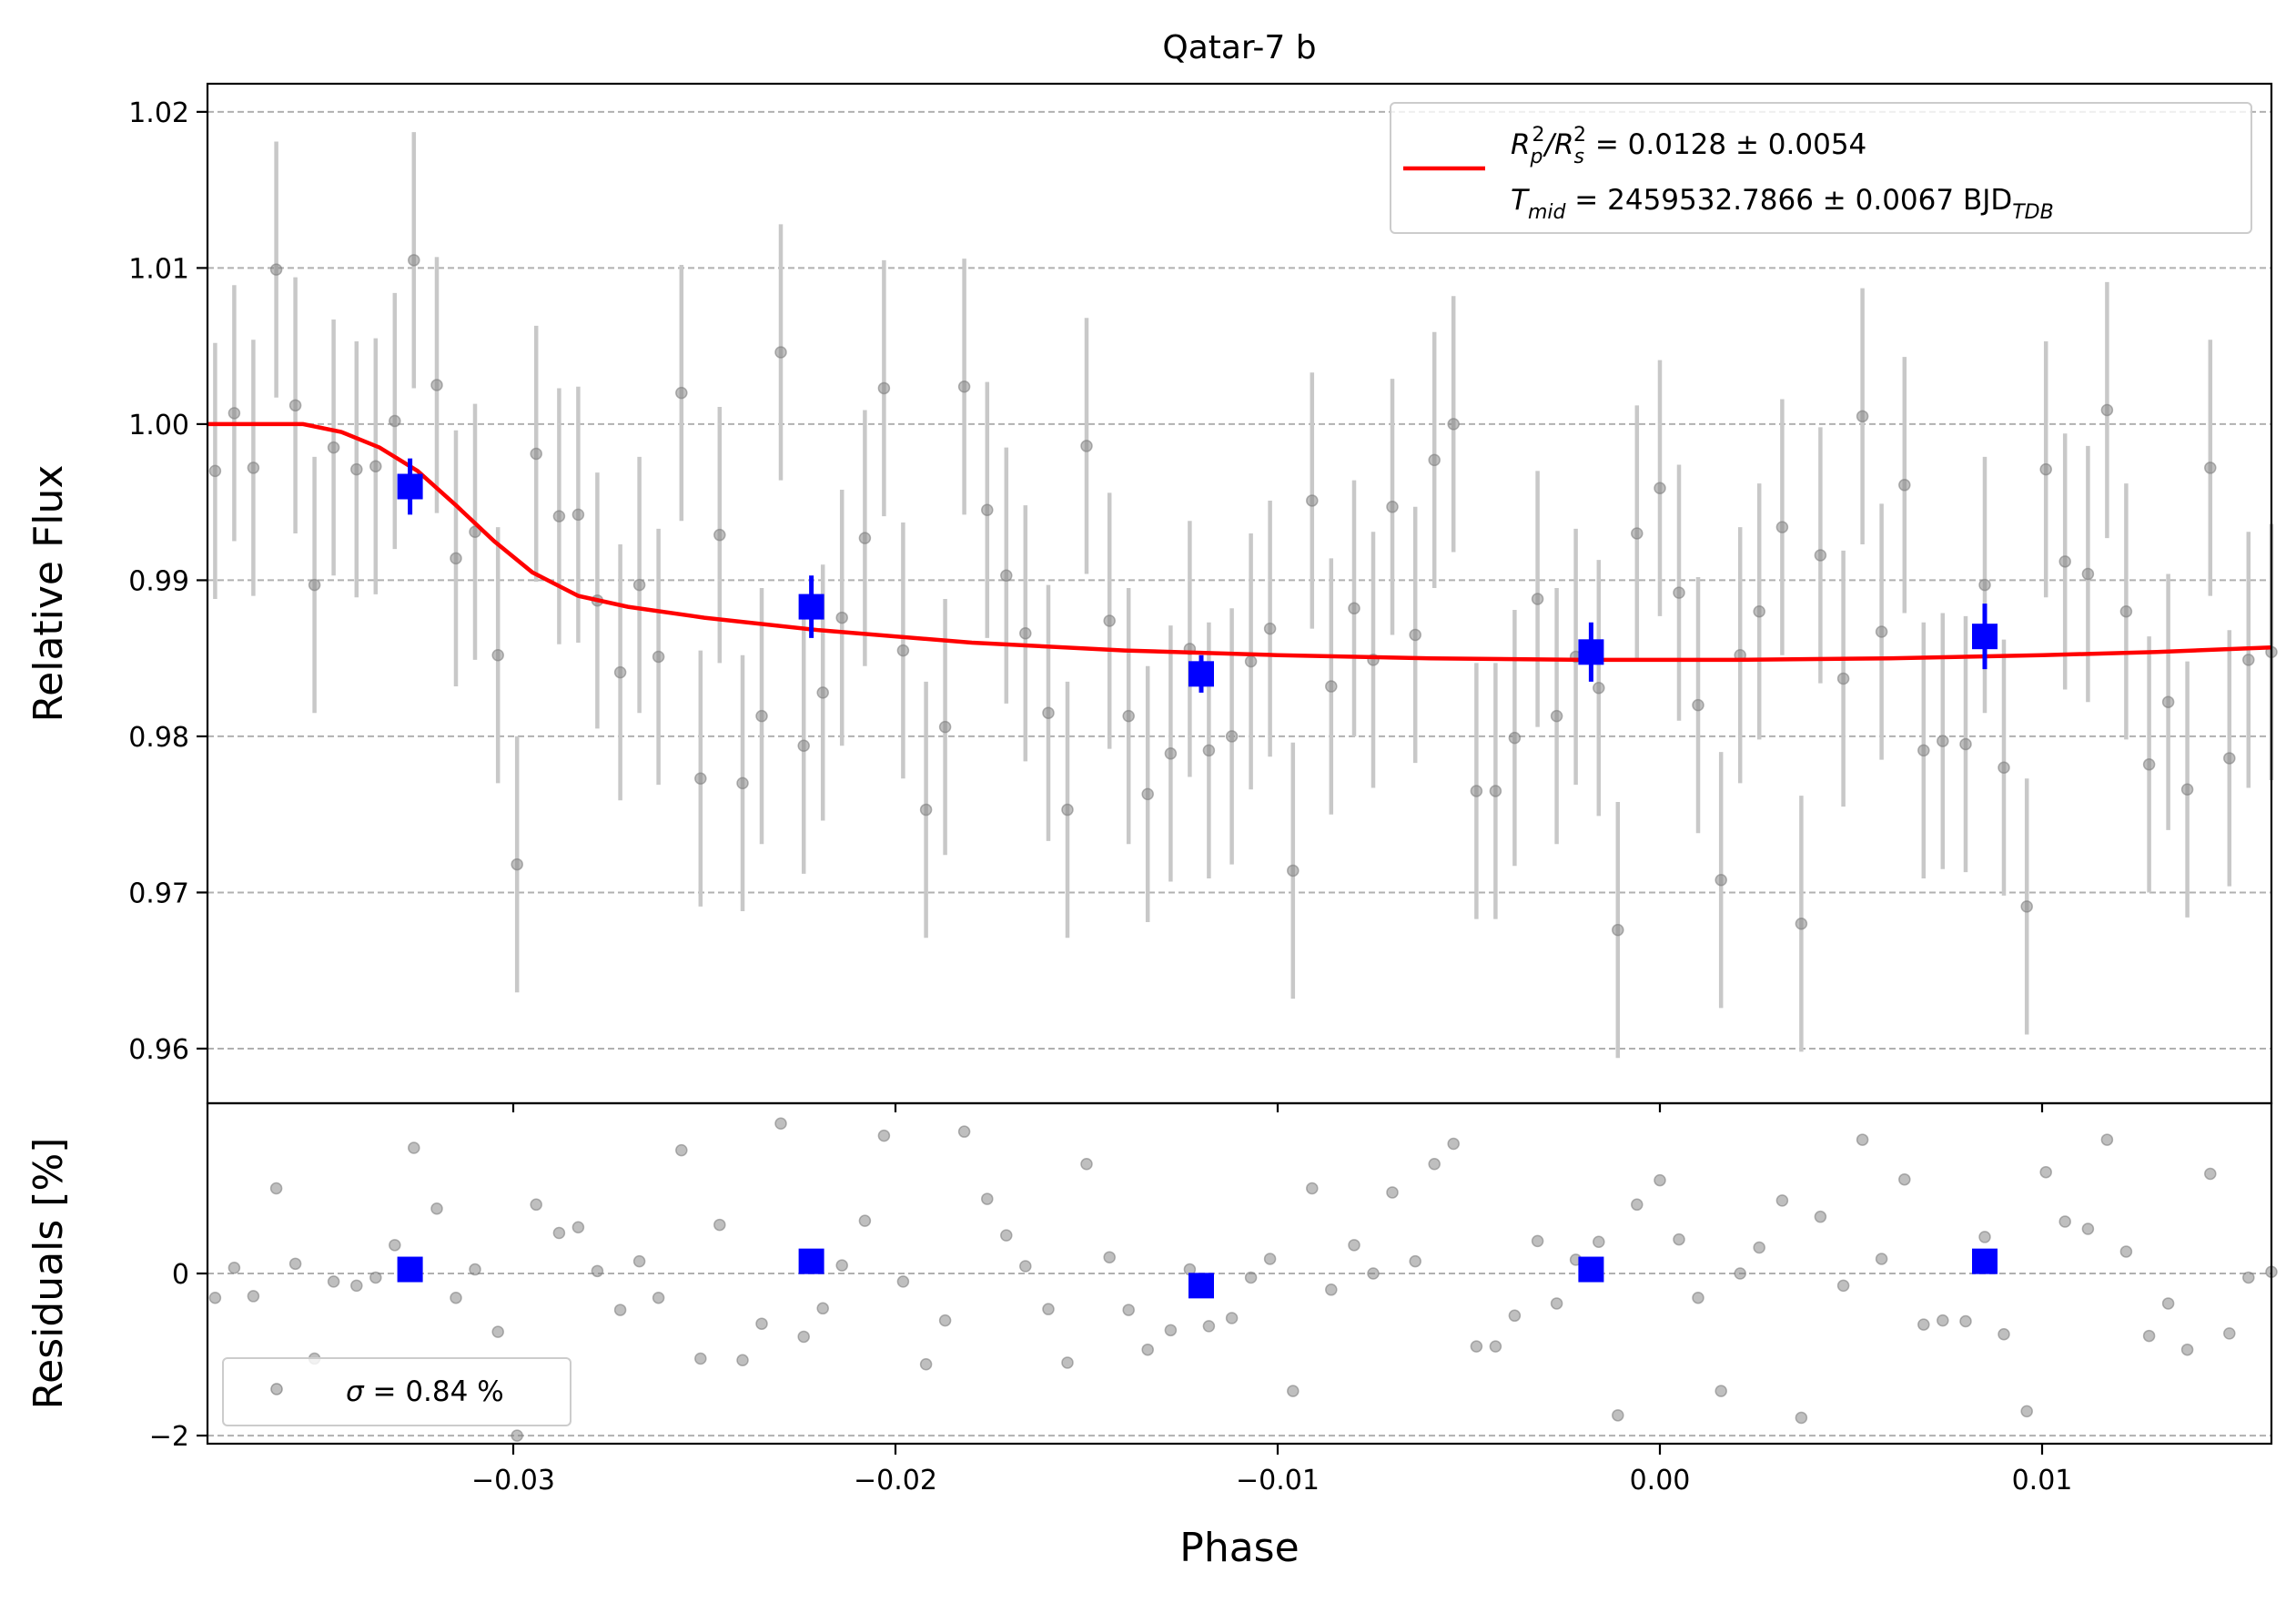  I want to click on legend-radius-ratio: Rp2/Rs2 = 0.0128 ± 0.0054, so click(1689, 146).